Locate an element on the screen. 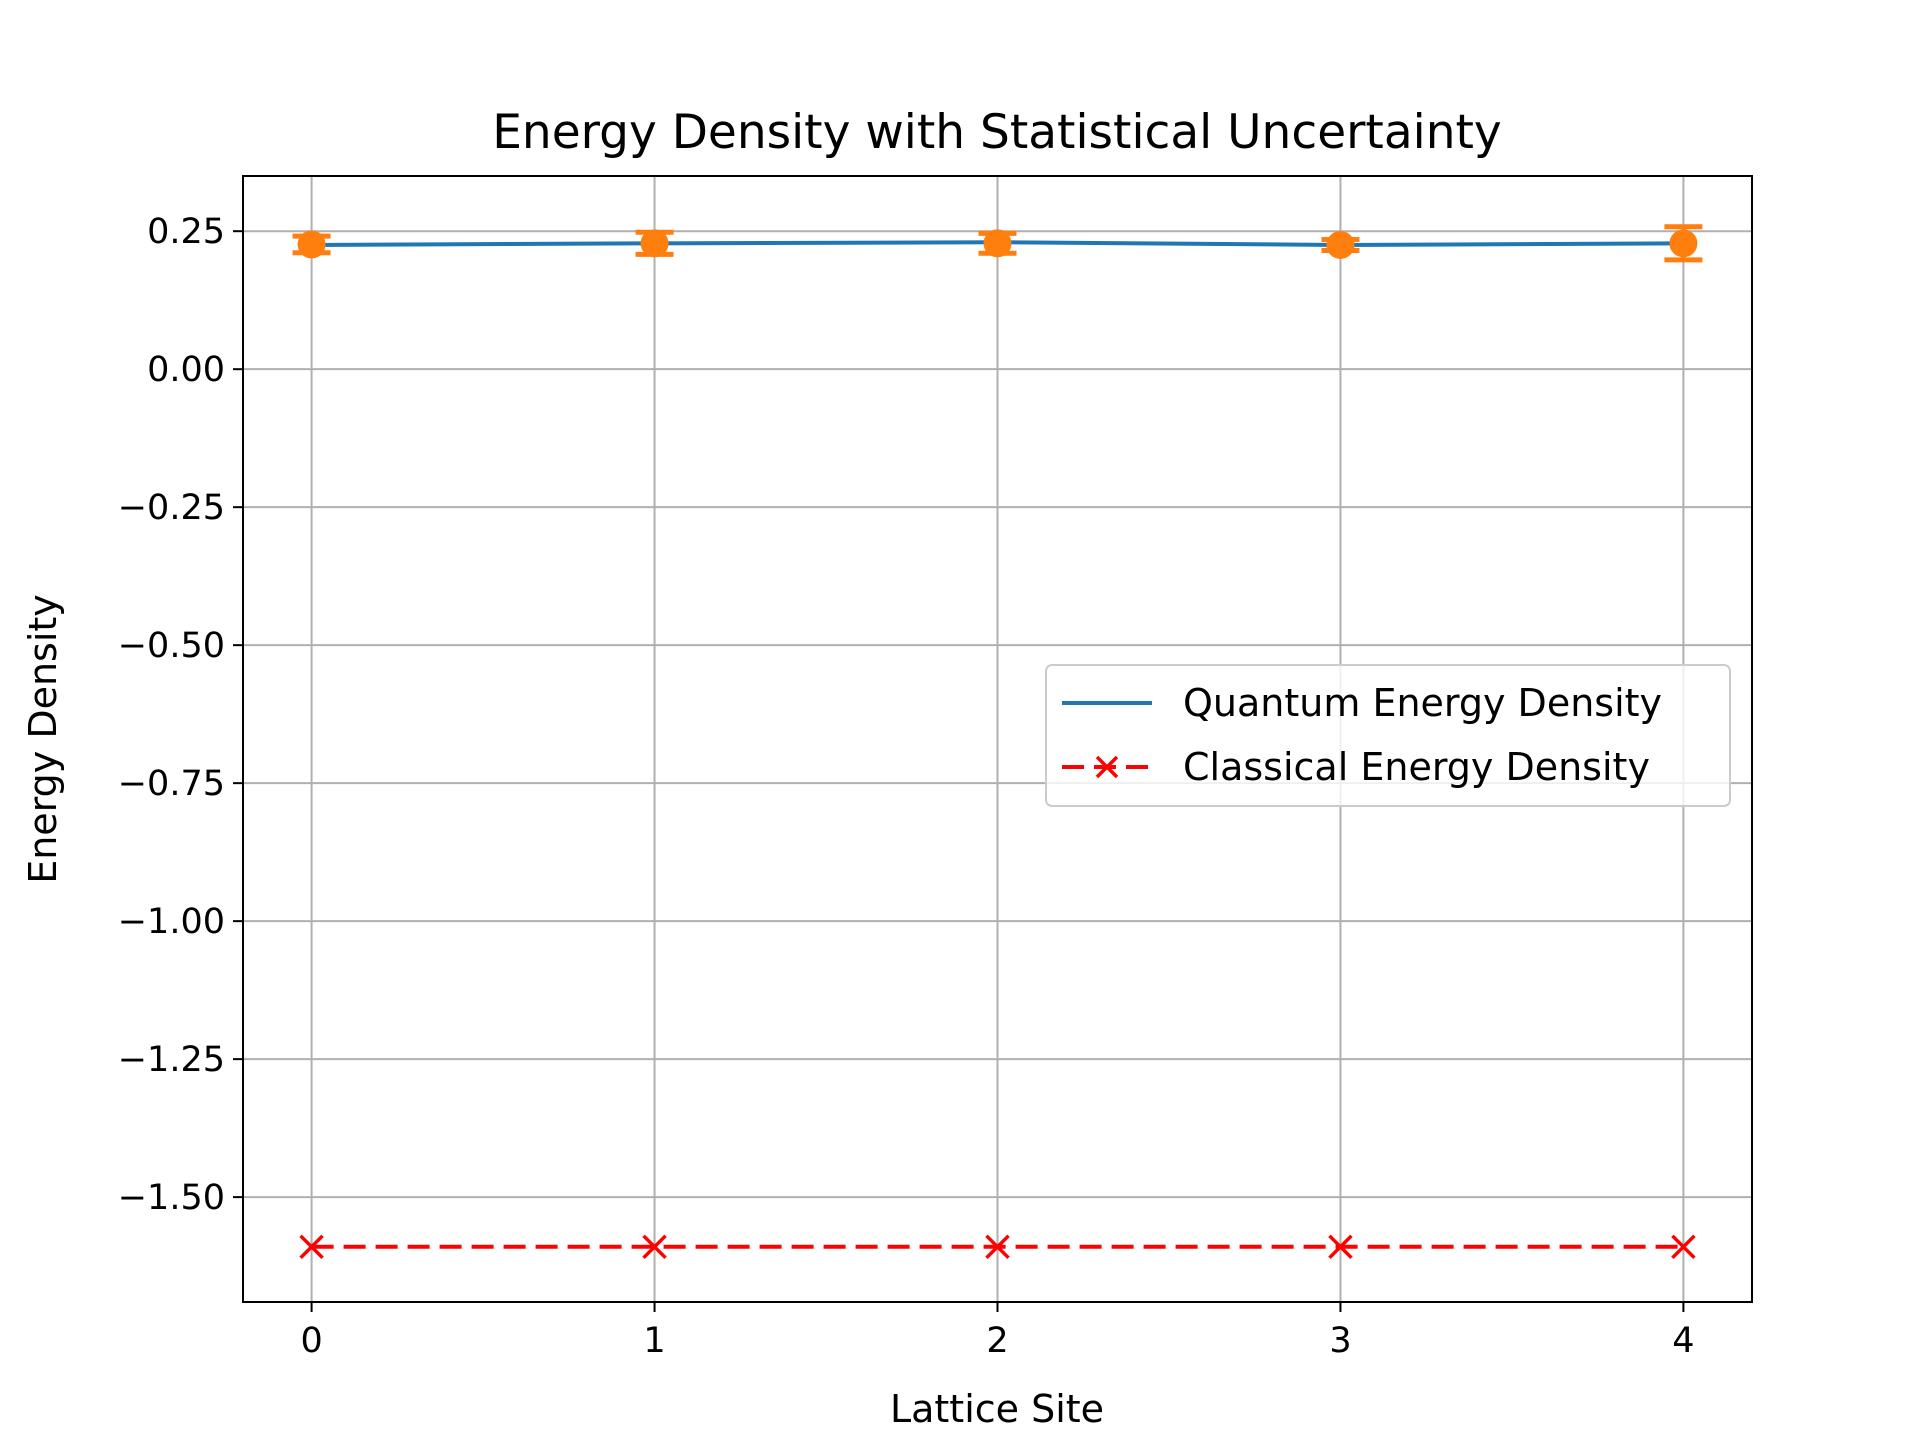 The height and width of the screenshot is (1440, 1920). legend-marker-classical is located at coordinates (1107, 767).